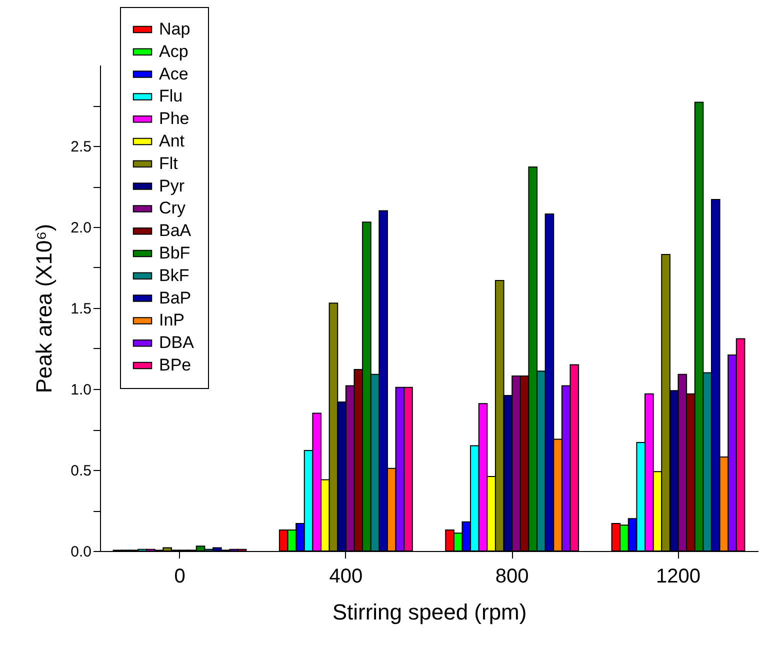 This screenshot has width=763, height=651. I want to click on x-axis-title: Stirring speed (rpm), so click(429, 612).